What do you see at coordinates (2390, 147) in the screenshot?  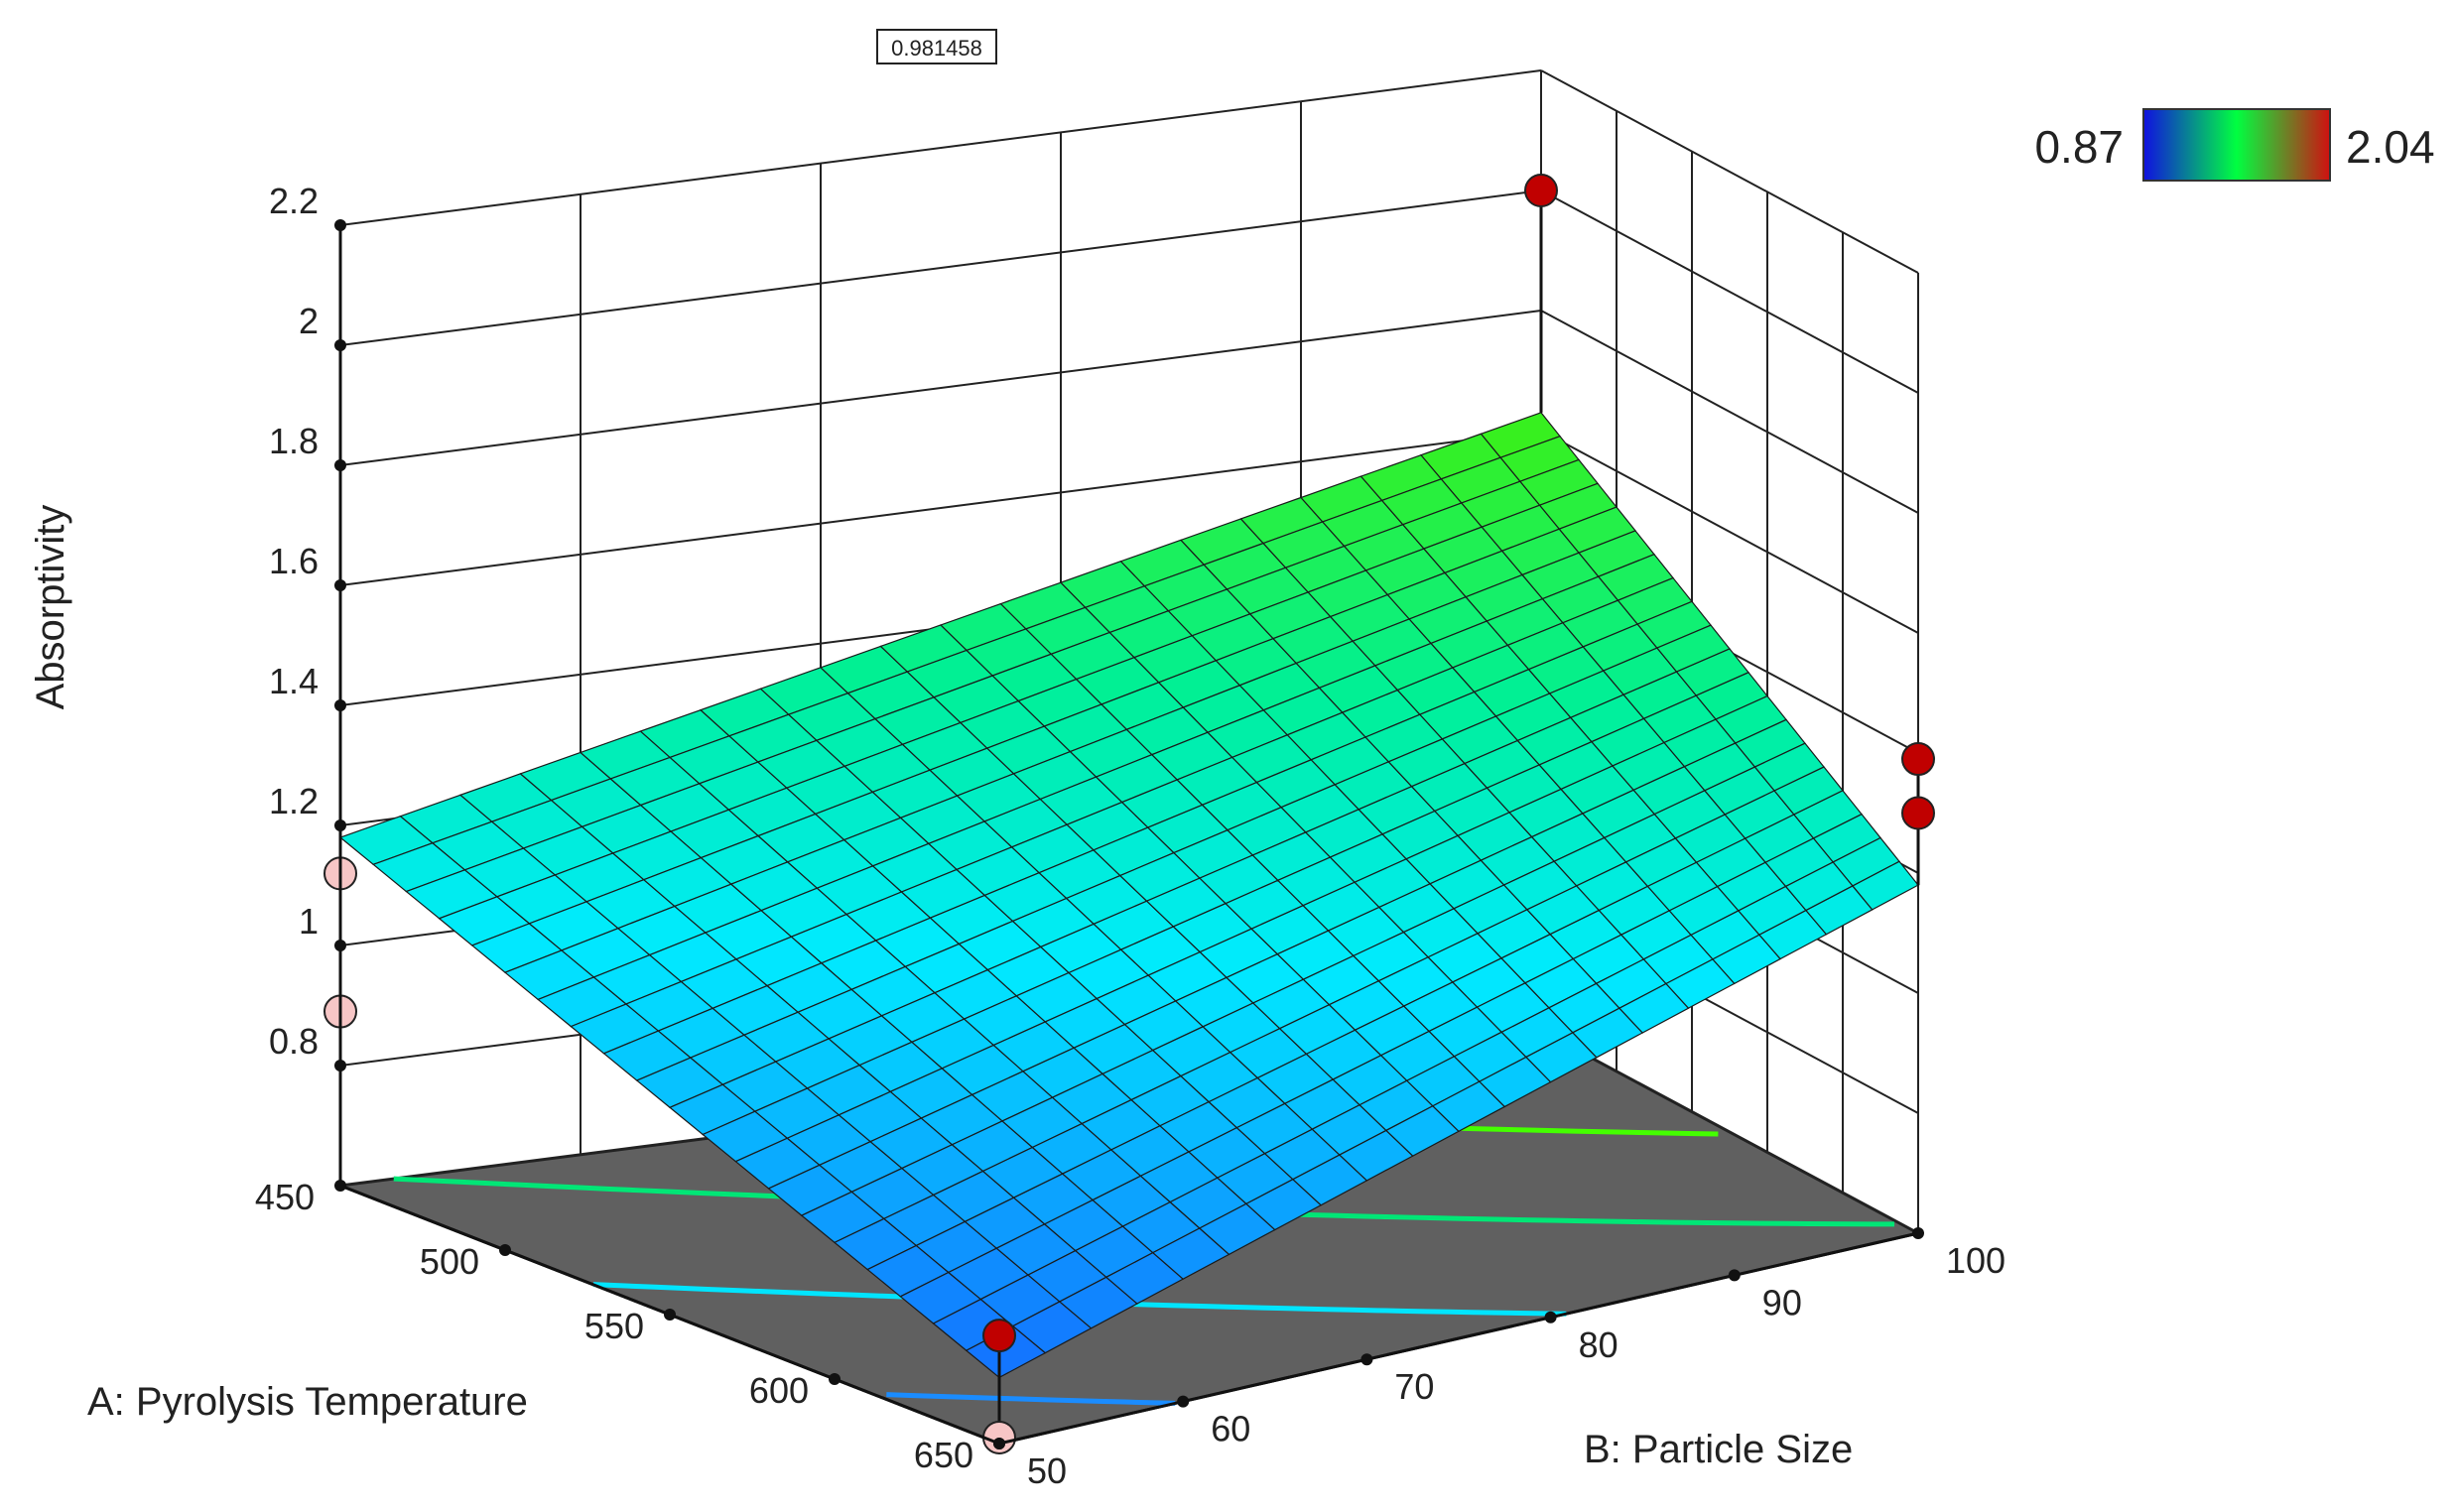 I see `colorbar-max-label: 2.04` at bounding box center [2390, 147].